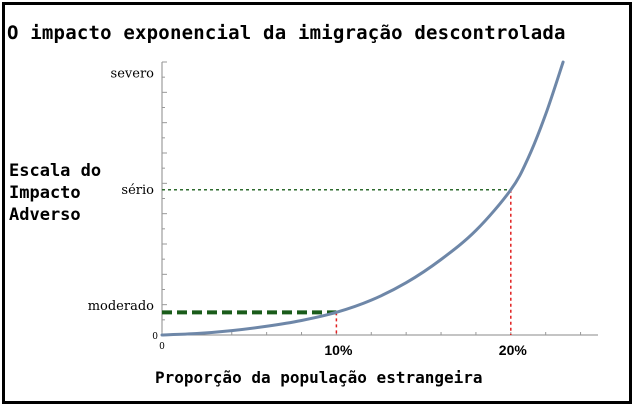  What do you see at coordinates (338, 350) in the screenshot?
I see `x-tick-label: 10%` at bounding box center [338, 350].